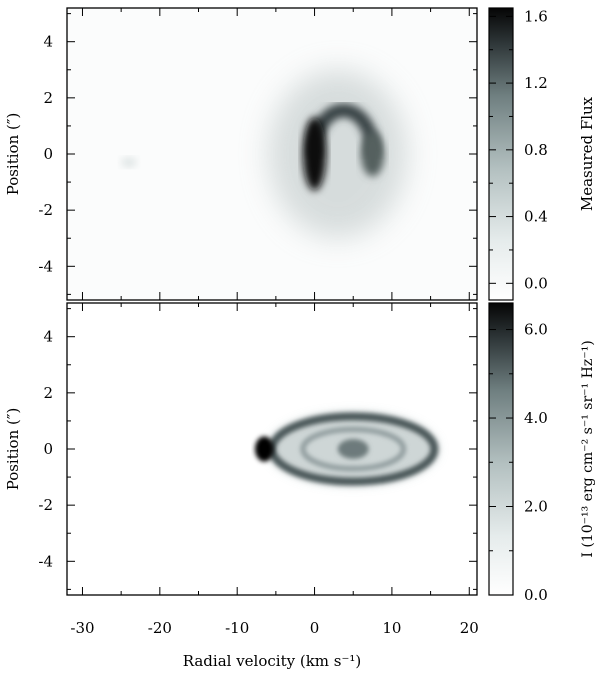  I want to click on colorbar-label-top: Measured Flux, so click(587, 153).